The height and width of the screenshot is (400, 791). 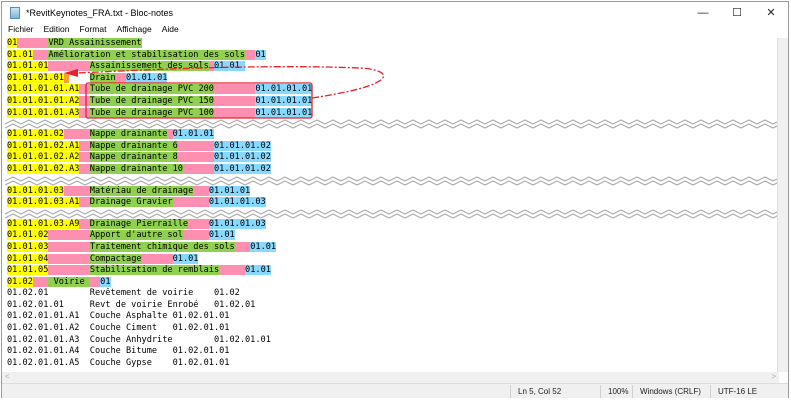 I want to click on text-segment: Drain, so click(x=102, y=77).